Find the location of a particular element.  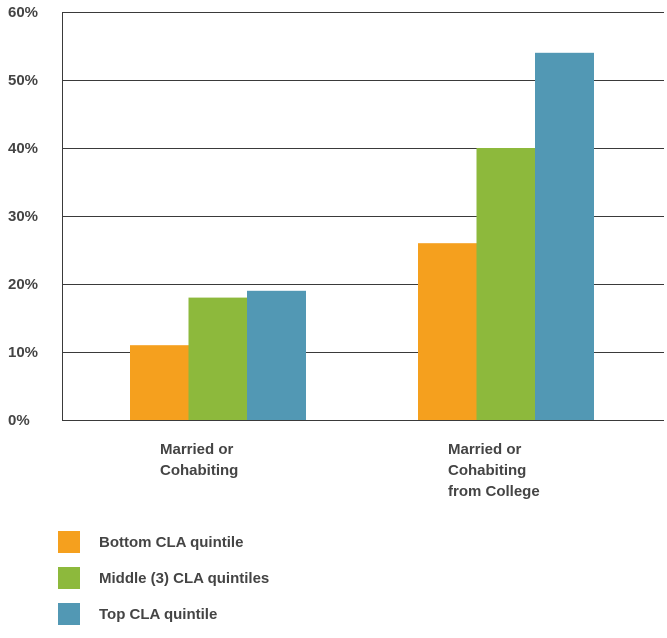

legend-item-middle-quintiles: Middle (3) CLA quintiles is located at coordinates (163, 578).